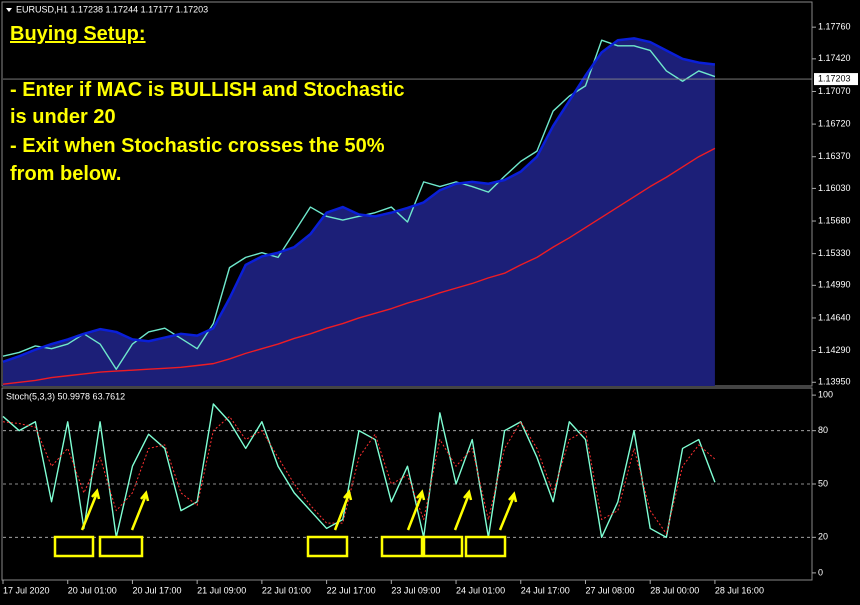 The width and height of the screenshot is (860, 605). I want to click on y-tick-label: 1.17420, so click(834, 58).